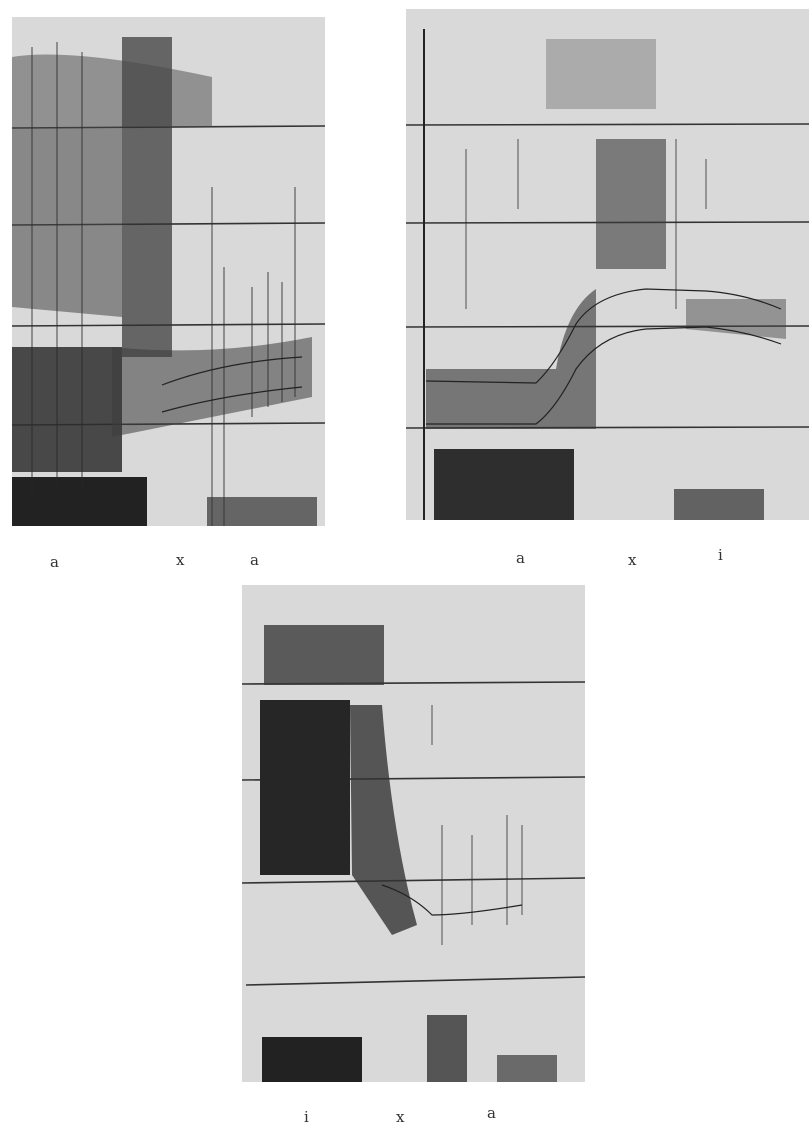 The width and height of the screenshot is (809, 1126). Describe the element at coordinates (54, 562) in the screenshot. I see `label-a1-left: a` at that location.